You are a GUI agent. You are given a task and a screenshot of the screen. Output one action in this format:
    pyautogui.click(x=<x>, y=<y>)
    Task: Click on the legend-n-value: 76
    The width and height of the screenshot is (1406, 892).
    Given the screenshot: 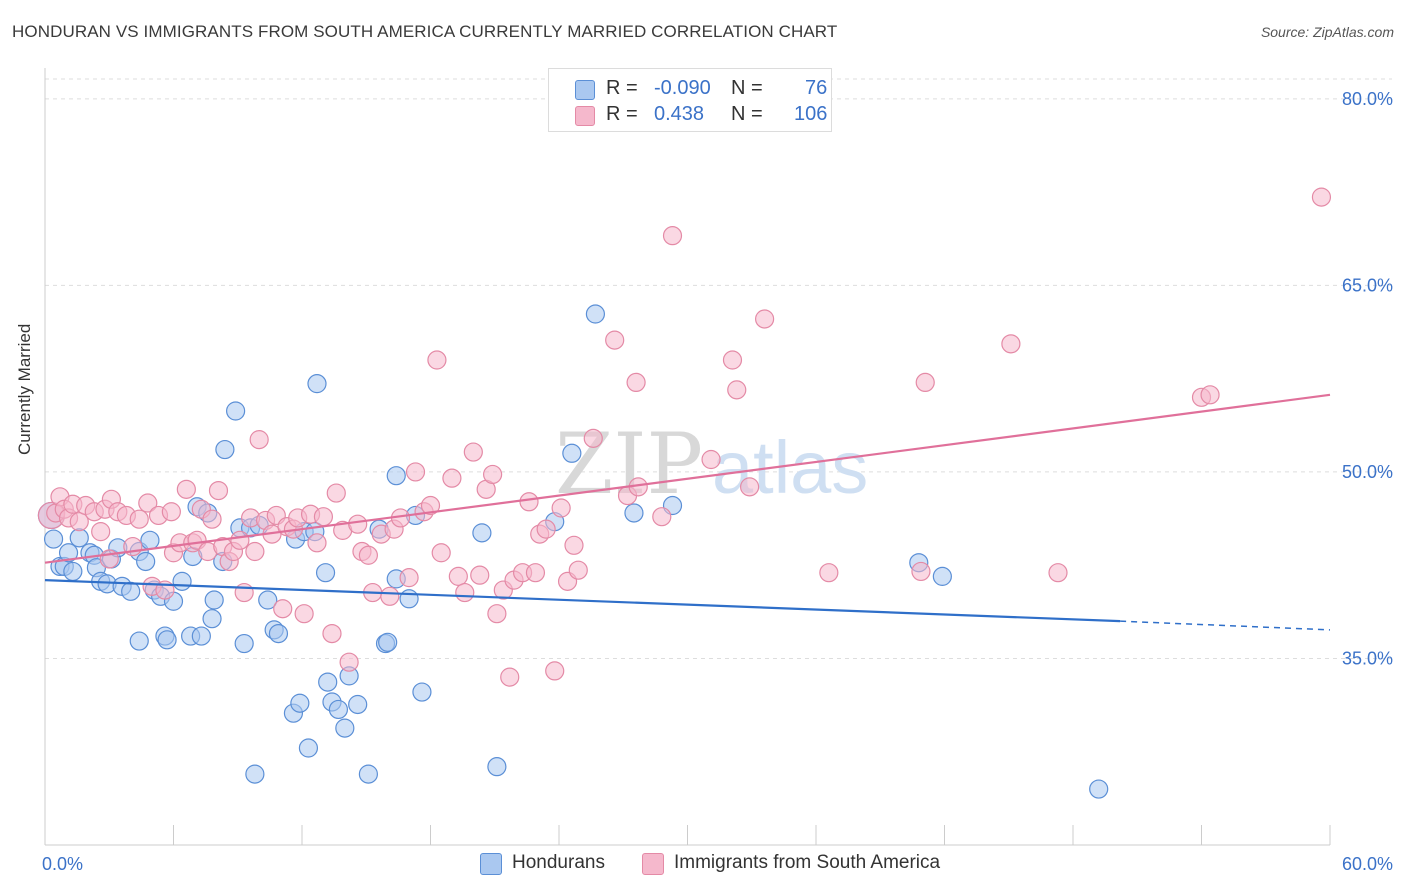 What is the action you would take?
    pyautogui.click(x=816, y=88)
    